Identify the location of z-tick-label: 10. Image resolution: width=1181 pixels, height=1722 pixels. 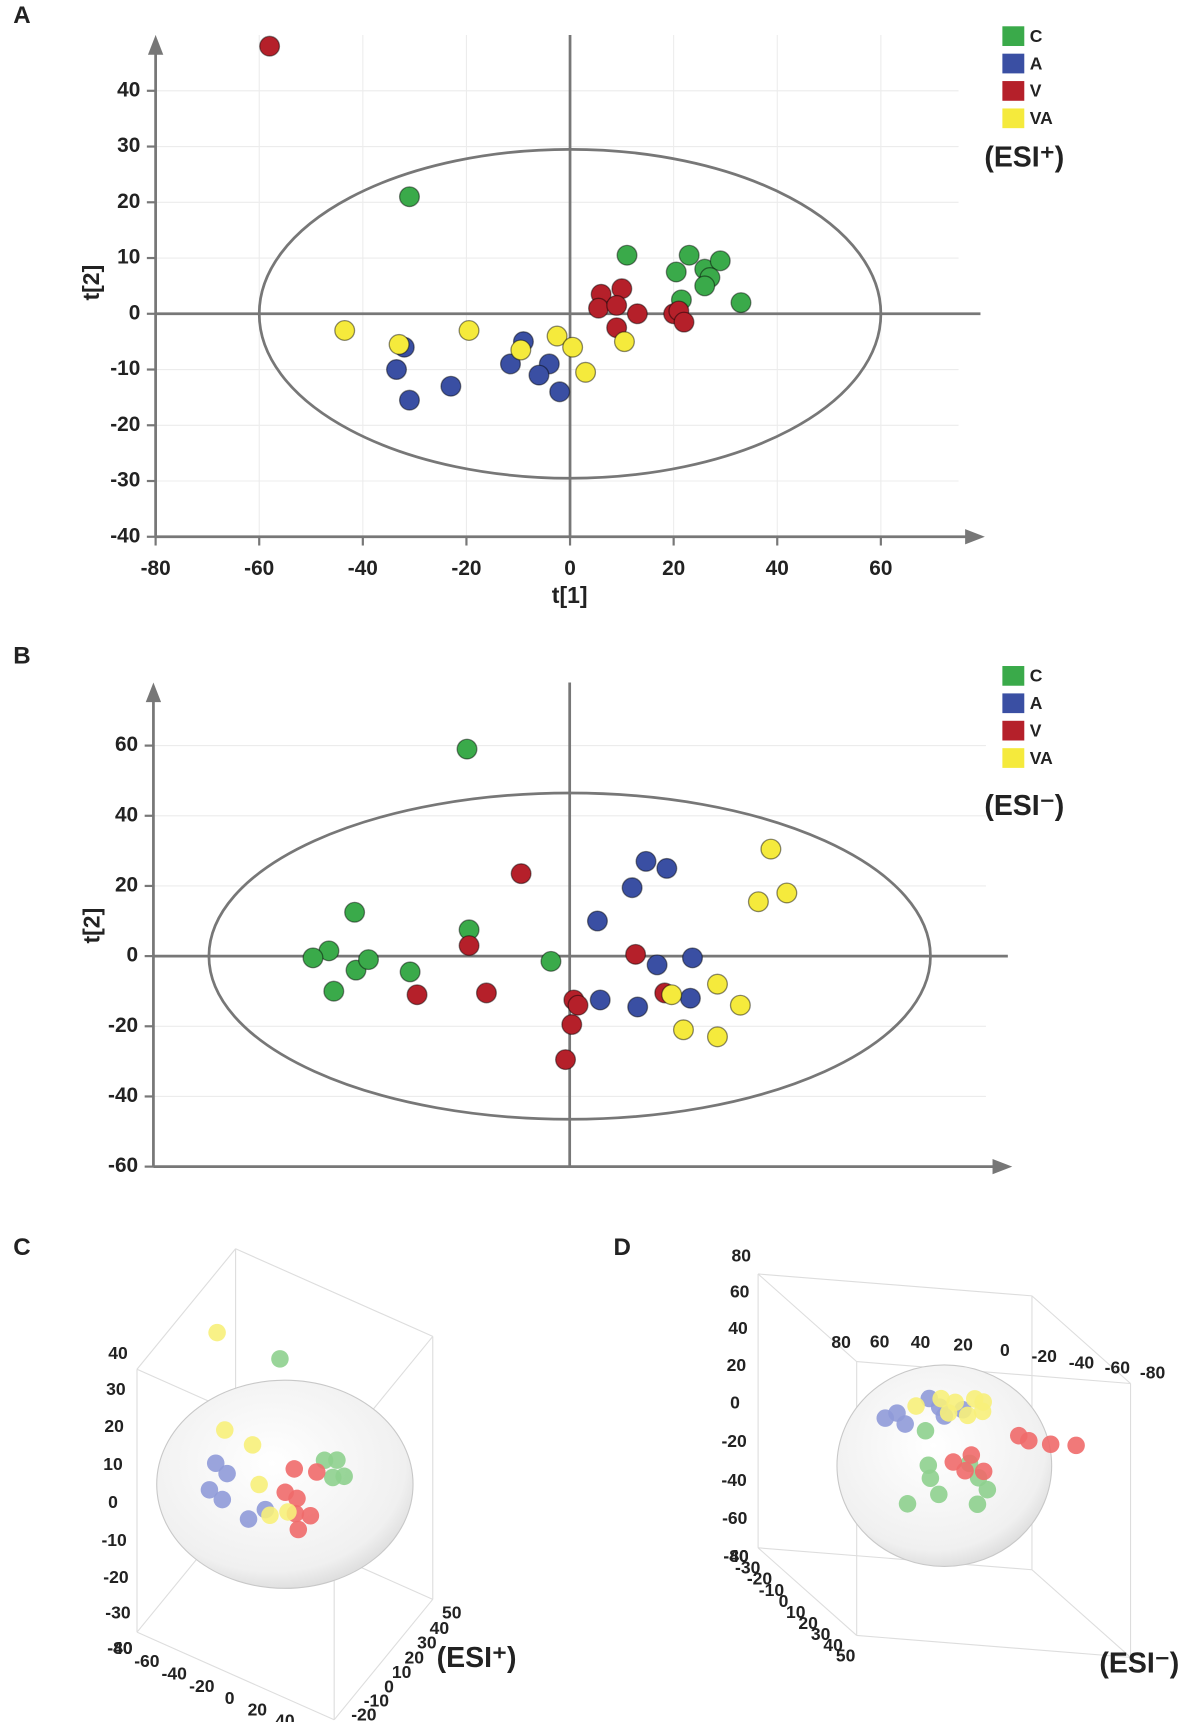
(113, 1464).